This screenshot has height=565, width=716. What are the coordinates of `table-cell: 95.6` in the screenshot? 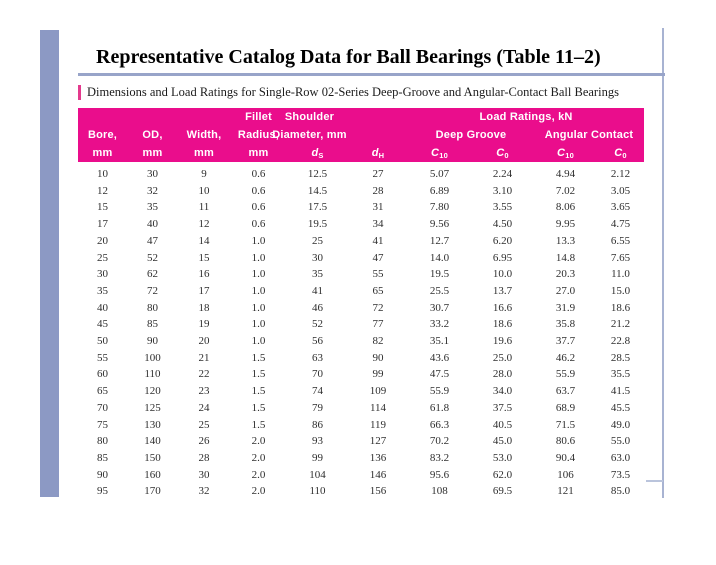 It's located at (439, 474).